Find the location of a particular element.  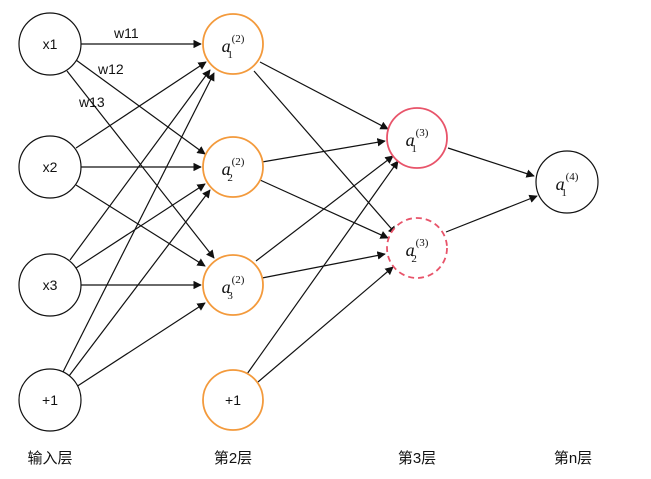

layer3-node-a32-sup: (3) is located at coordinates (422, 243).